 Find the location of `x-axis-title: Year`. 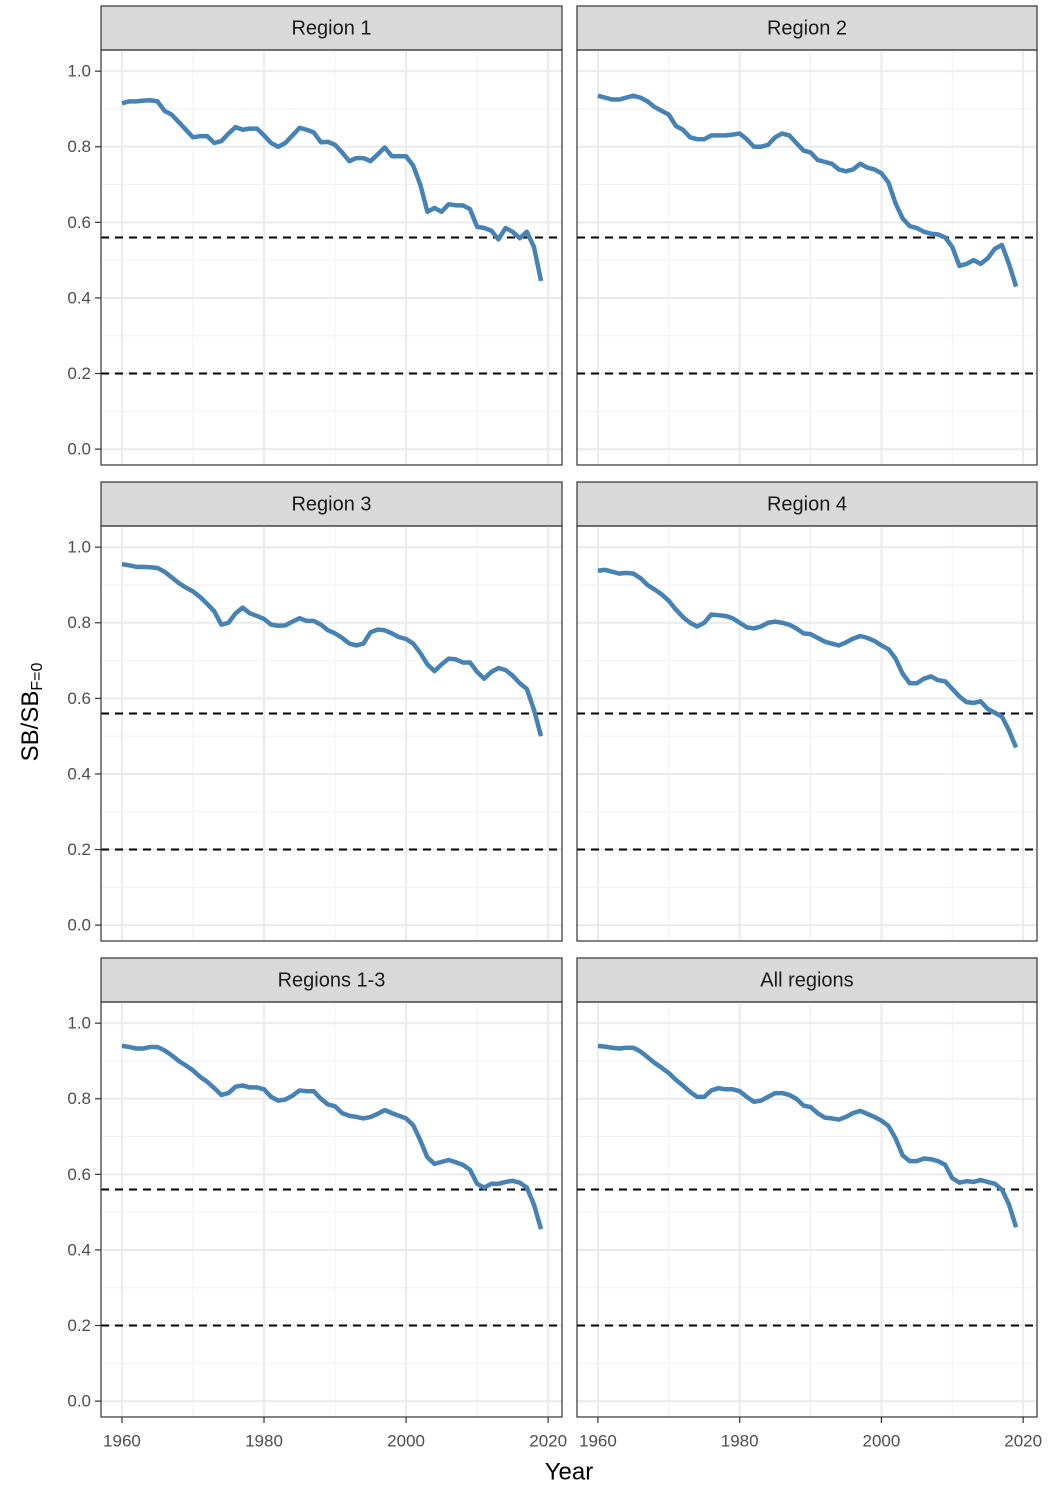

x-axis-title: Year is located at coordinates (569, 1471).